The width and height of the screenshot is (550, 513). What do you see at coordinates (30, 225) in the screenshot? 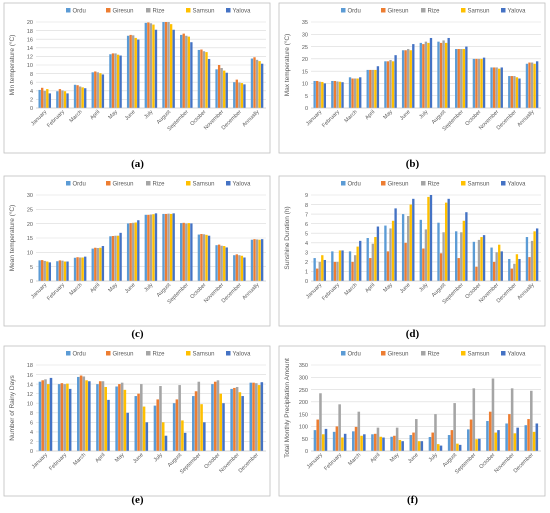
I see `y-tick-label: 20` at bounding box center [30, 225].